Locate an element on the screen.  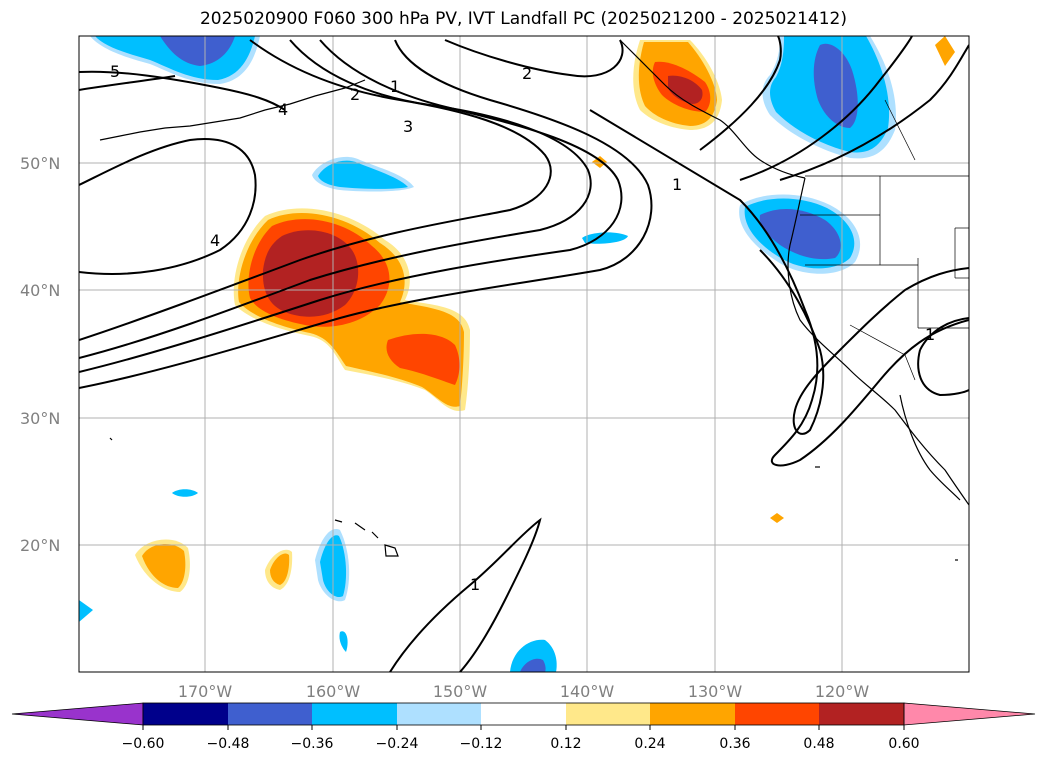
colorbar-tick-label: 0.60 is located at coordinates (903, 744).